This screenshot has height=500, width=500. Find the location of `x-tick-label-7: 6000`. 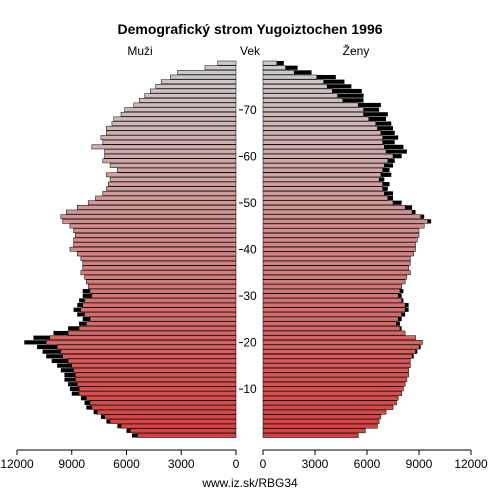

x-tick-label-7: 6000 is located at coordinates (367, 464).